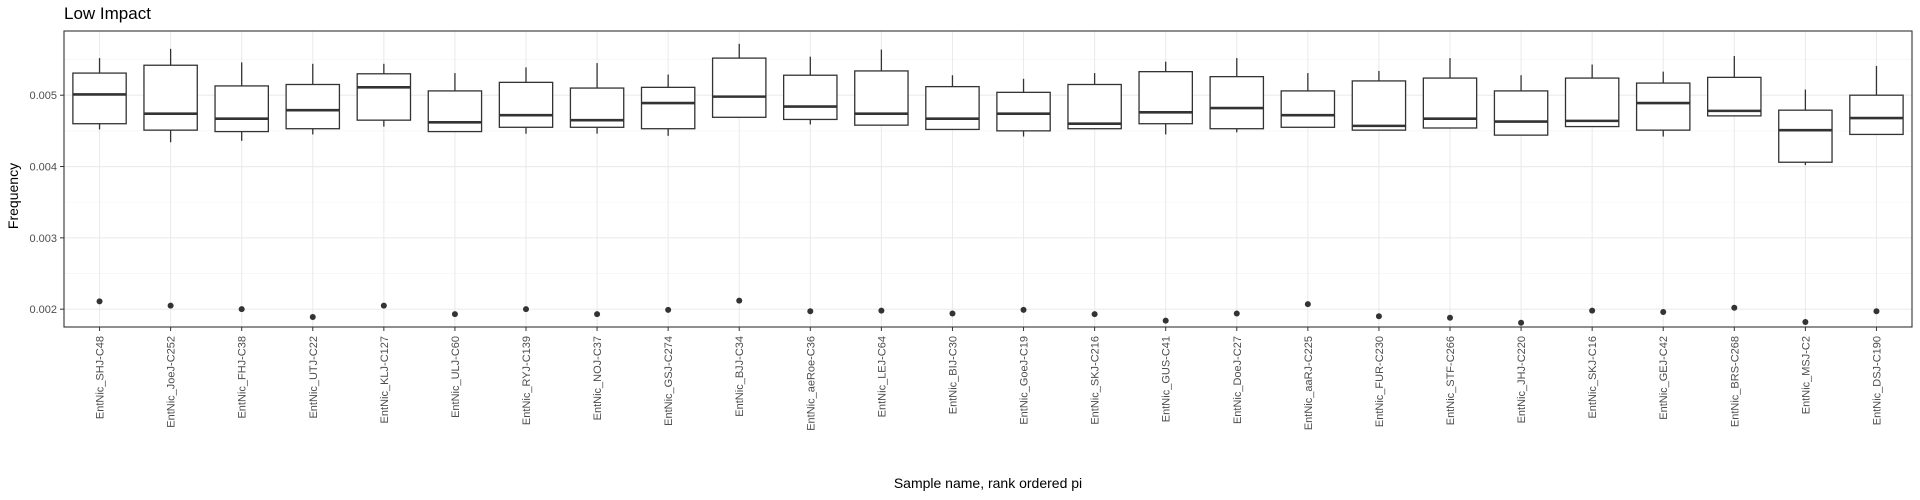  I want to click on box-EntNic_FUR-C230, so click(1379, 195).